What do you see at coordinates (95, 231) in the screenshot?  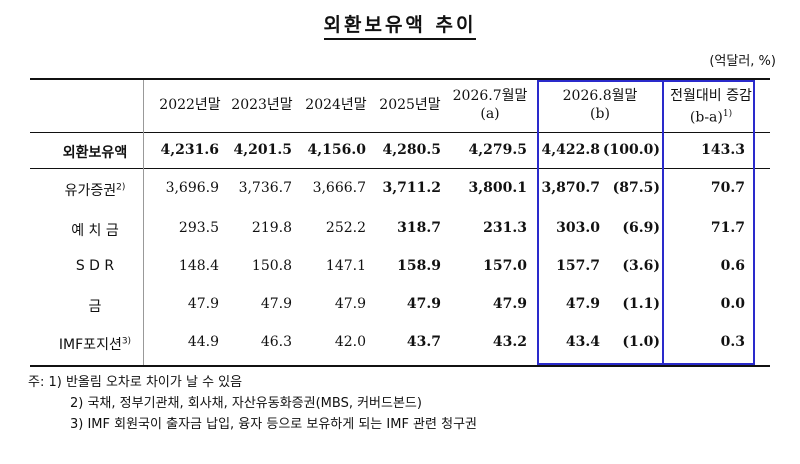 I see `row-label: 예 치 금` at bounding box center [95, 231].